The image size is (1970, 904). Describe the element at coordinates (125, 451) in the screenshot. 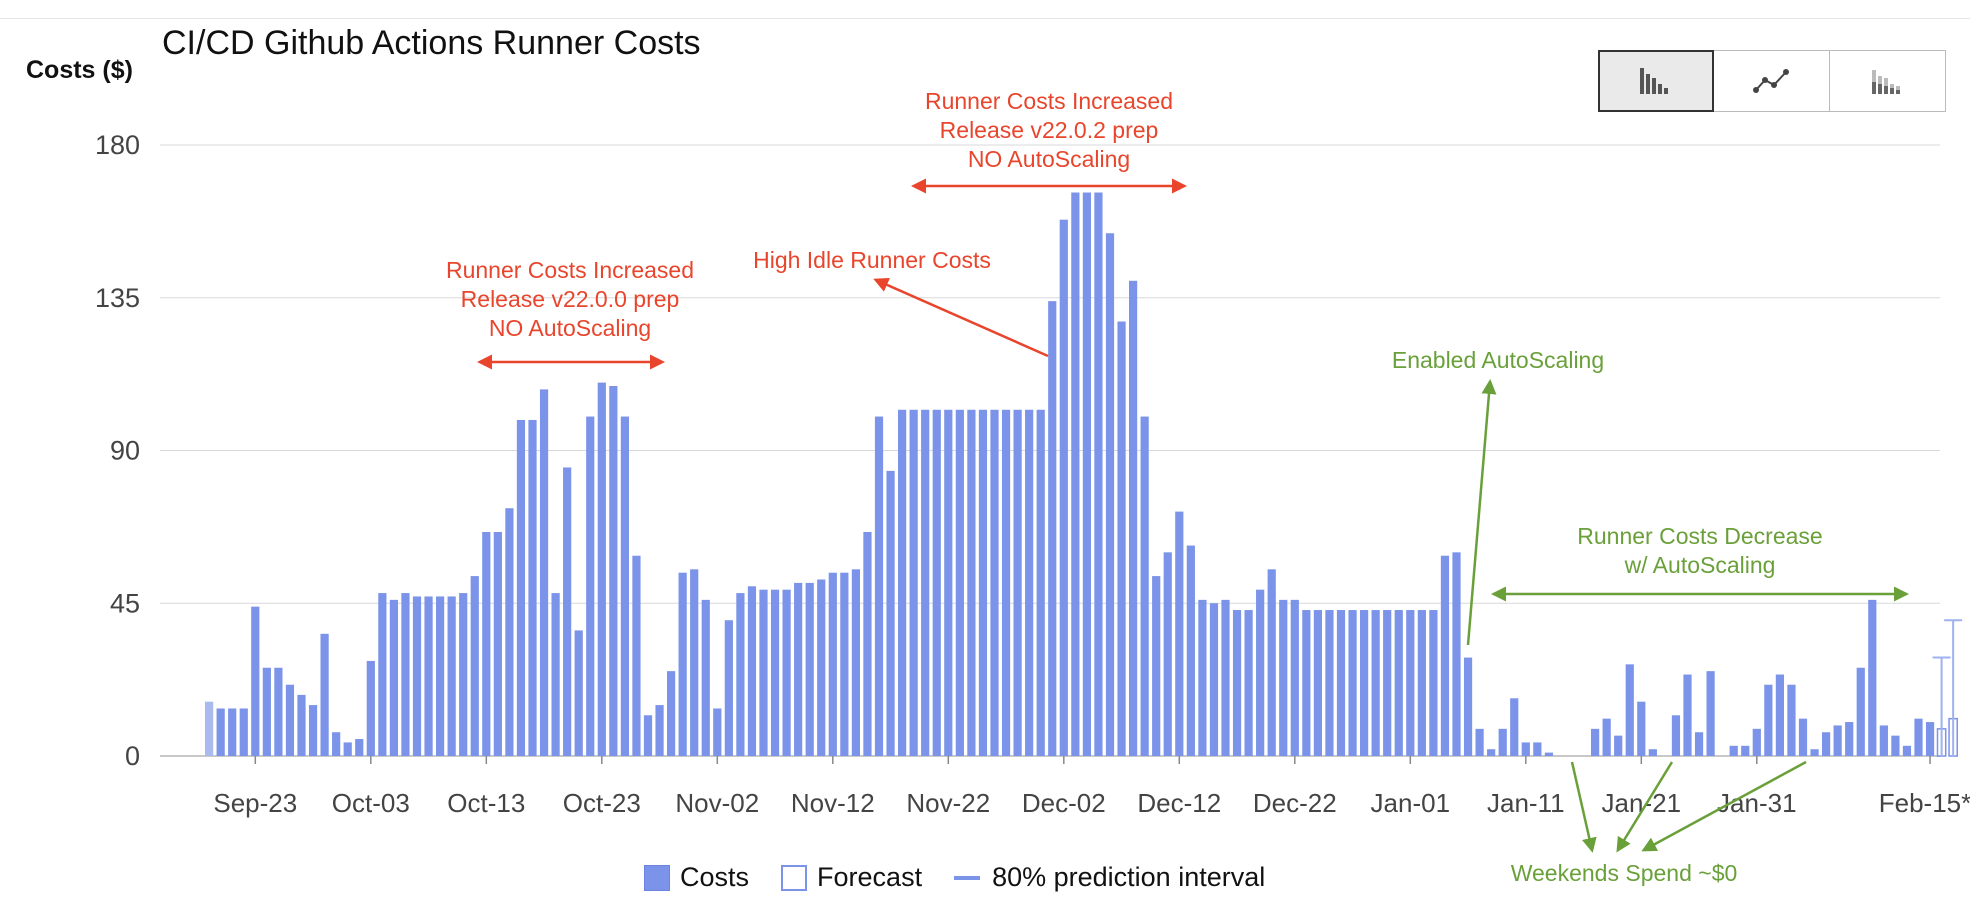

I see `y-tick-label: 90` at that location.